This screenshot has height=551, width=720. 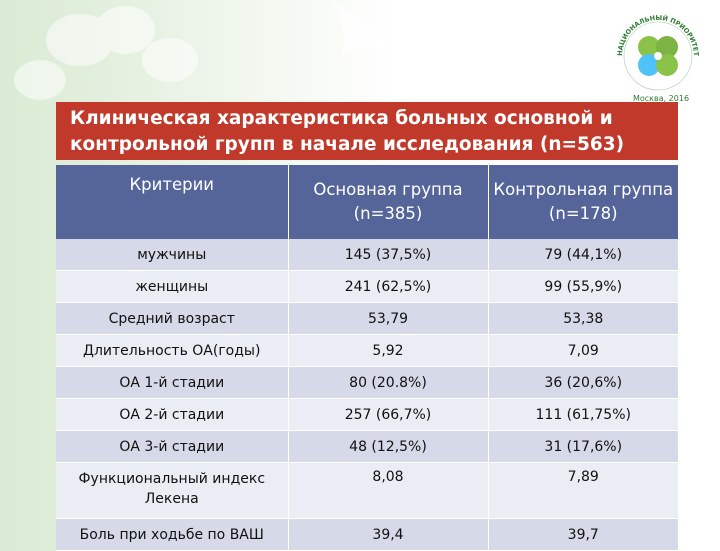 What do you see at coordinates (172, 534) in the screenshot?
I see `criterion-cell: Боль при ходьбе по ВАШ` at bounding box center [172, 534].